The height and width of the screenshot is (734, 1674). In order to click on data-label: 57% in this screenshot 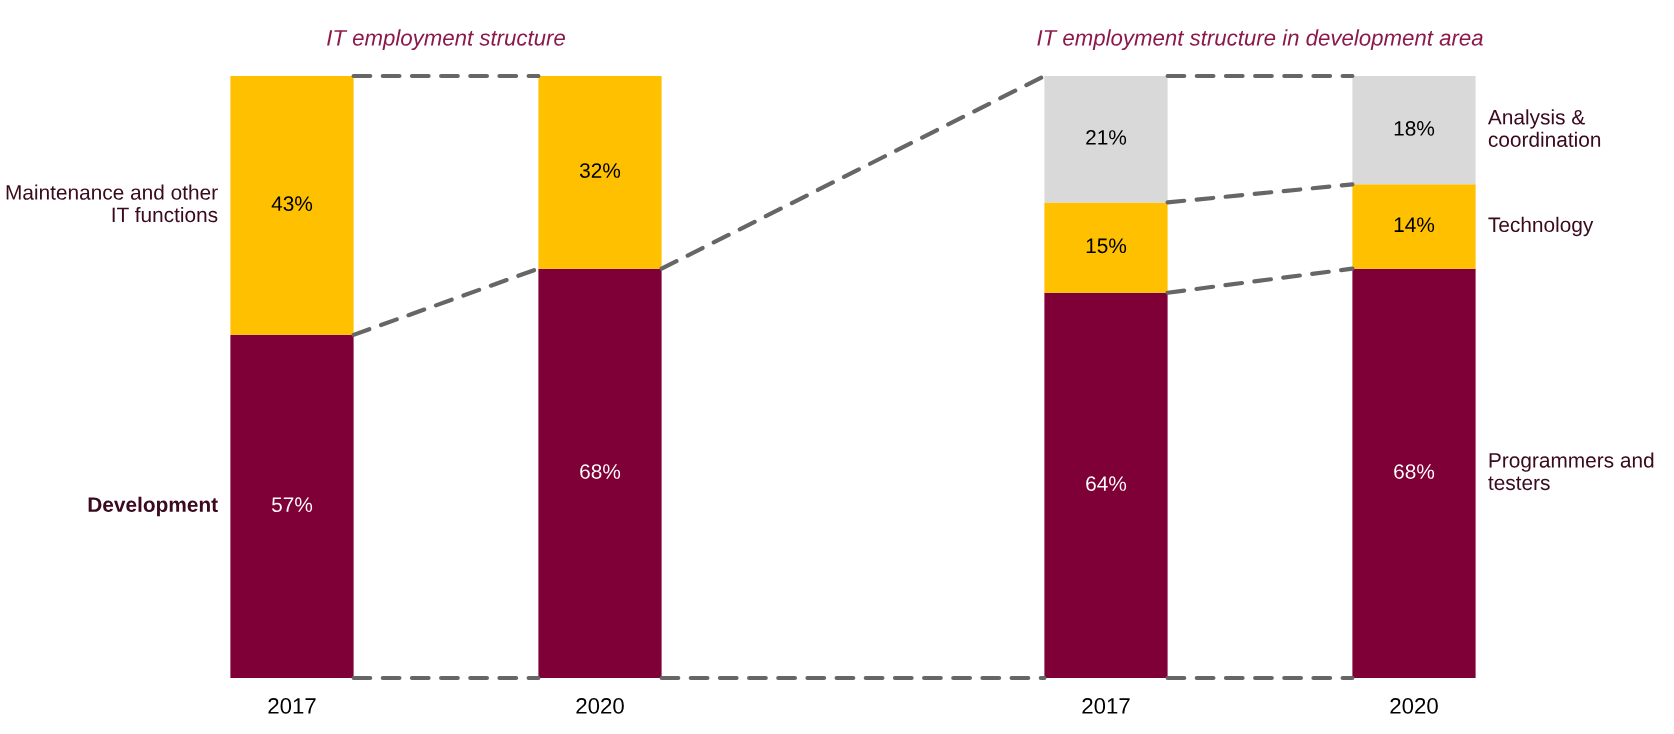, I will do `click(292, 505)`.